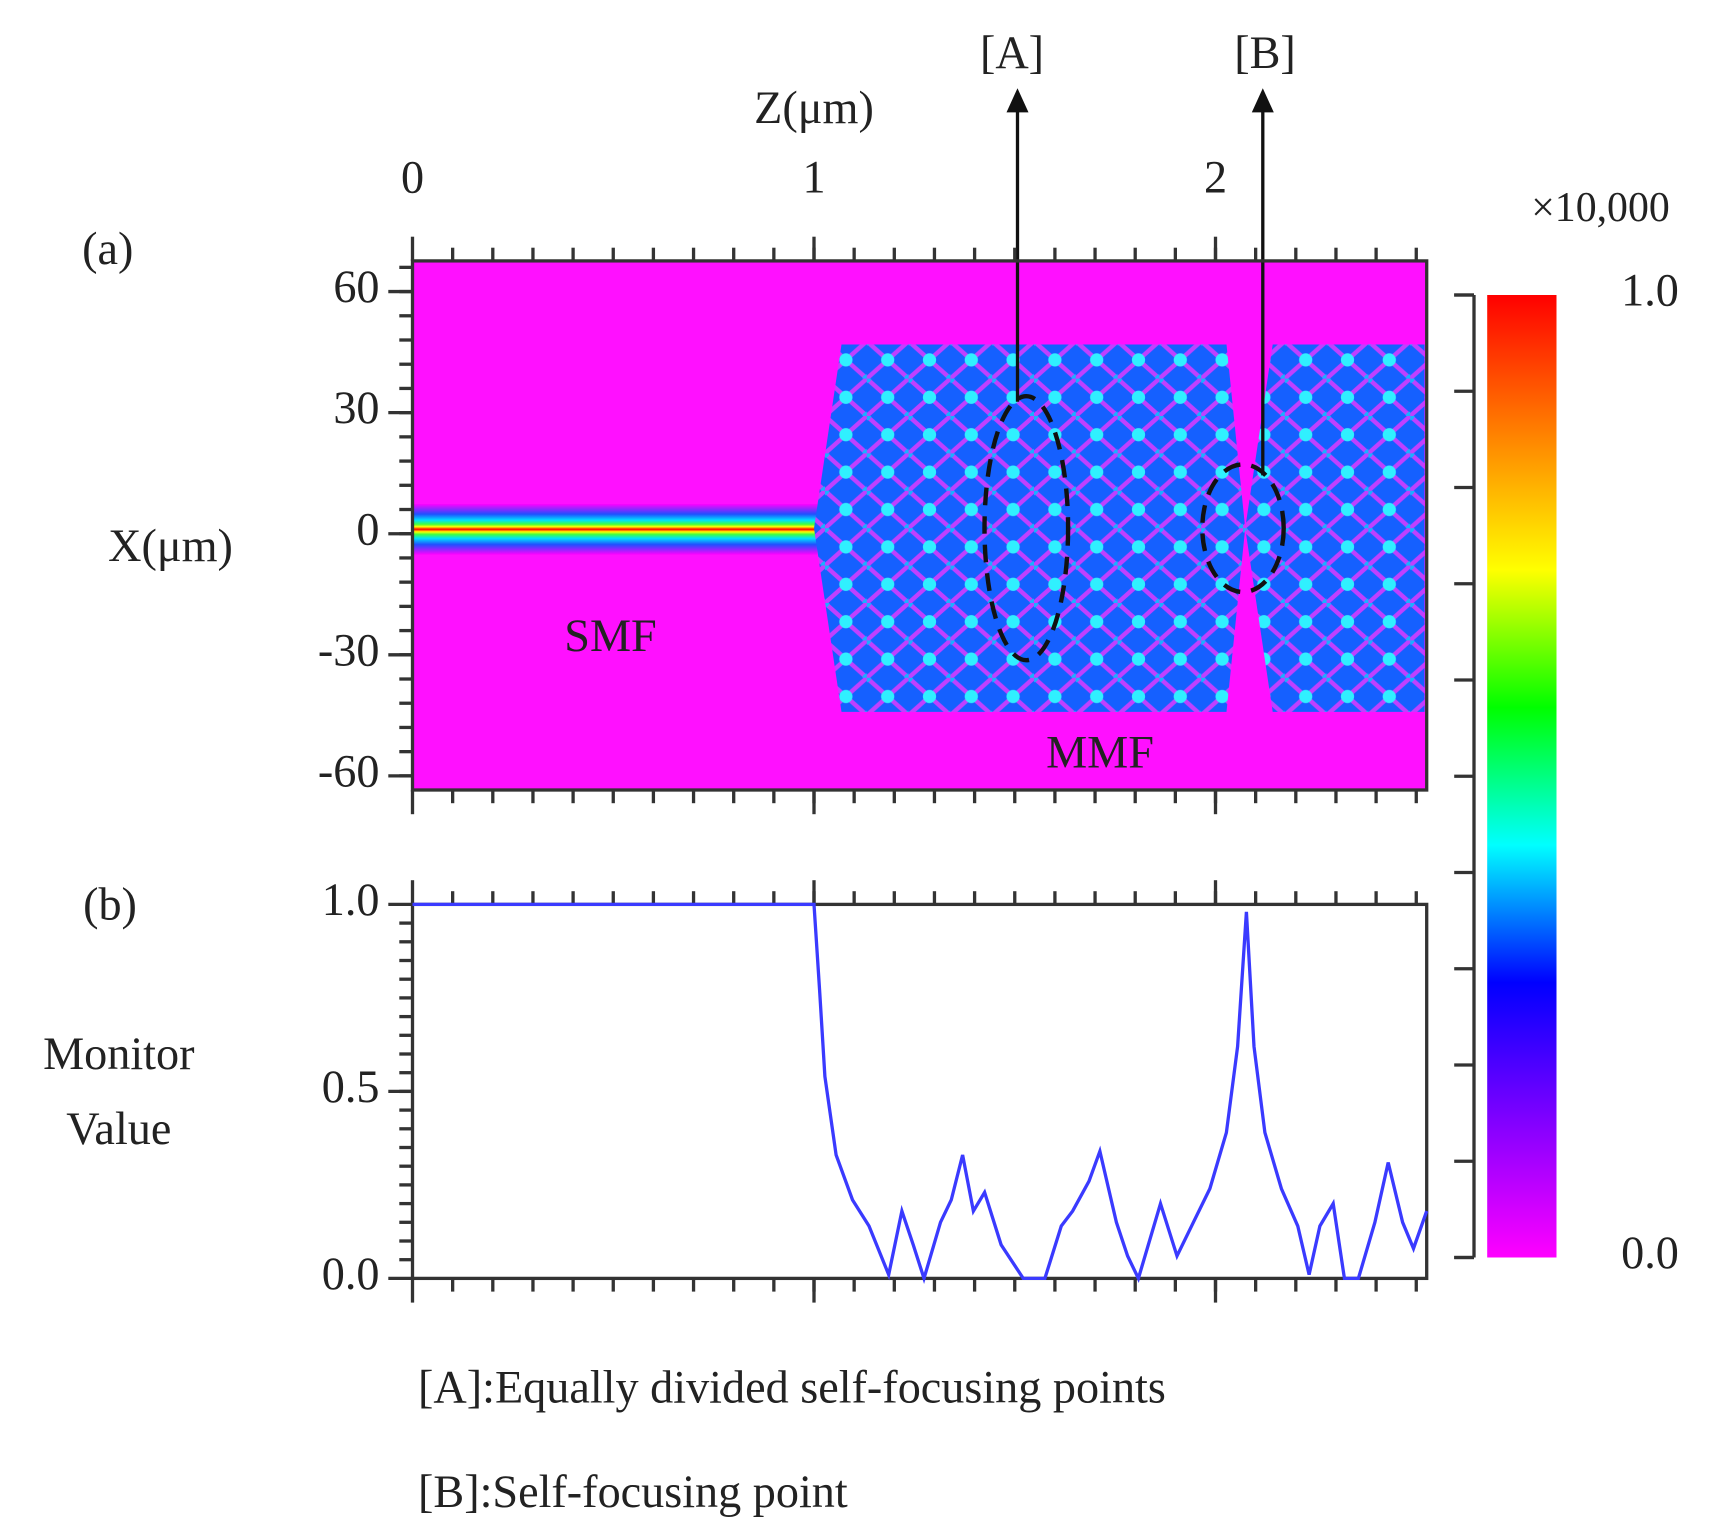 This screenshot has height=1536, width=1716. Describe the element at coordinates (1140, 290) in the screenshot. I see `arrow-line` at that location.